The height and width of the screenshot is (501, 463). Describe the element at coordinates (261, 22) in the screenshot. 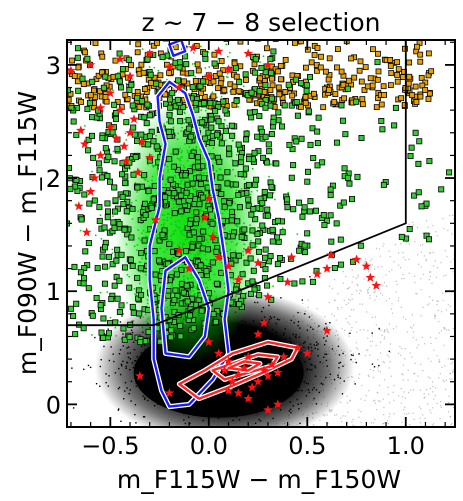

I see `chart-title: z ~ 7 − 8 selection` at that location.